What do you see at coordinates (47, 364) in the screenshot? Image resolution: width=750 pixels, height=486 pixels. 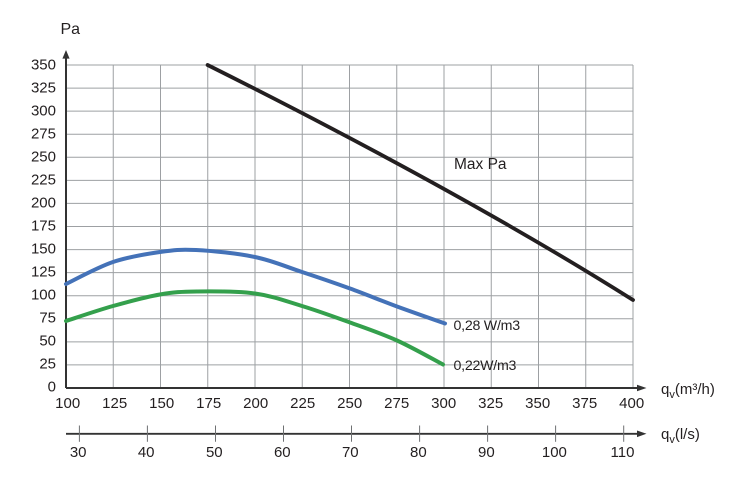 I see `svg-text: 25` at bounding box center [47, 364].